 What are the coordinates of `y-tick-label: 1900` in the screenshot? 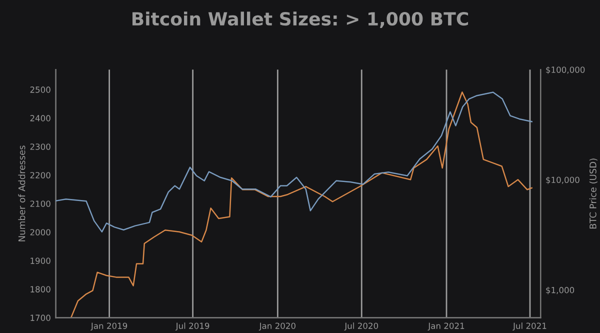 It's located at (40, 261).